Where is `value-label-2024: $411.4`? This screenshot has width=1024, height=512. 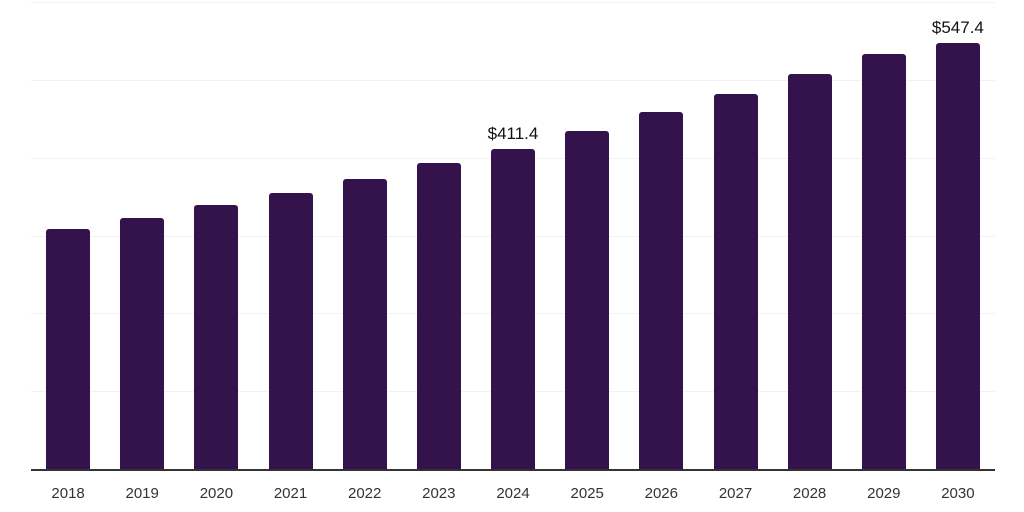 value-label-2024: $411.4 is located at coordinates (513, 133).